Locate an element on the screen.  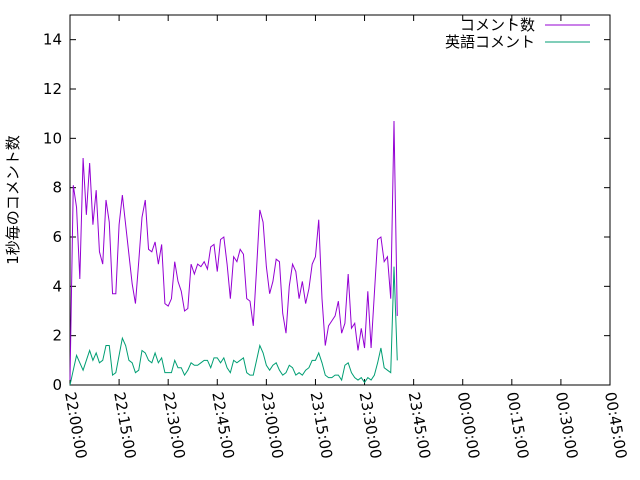
y-tick-label: 8 is located at coordinates (57, 188).